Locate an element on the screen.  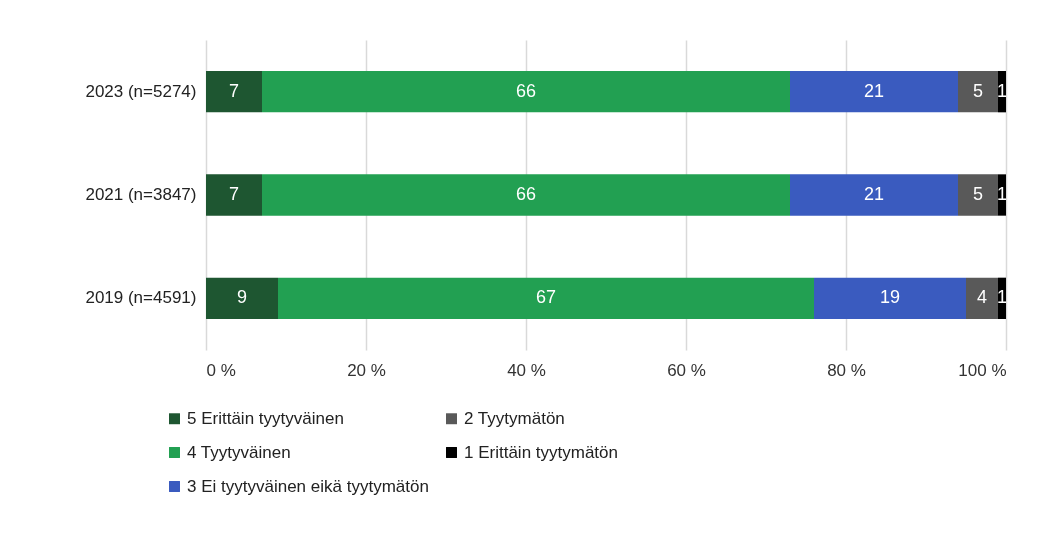
y-tick-label: 2023 (n=5274) is located at coordinates (141, 91).